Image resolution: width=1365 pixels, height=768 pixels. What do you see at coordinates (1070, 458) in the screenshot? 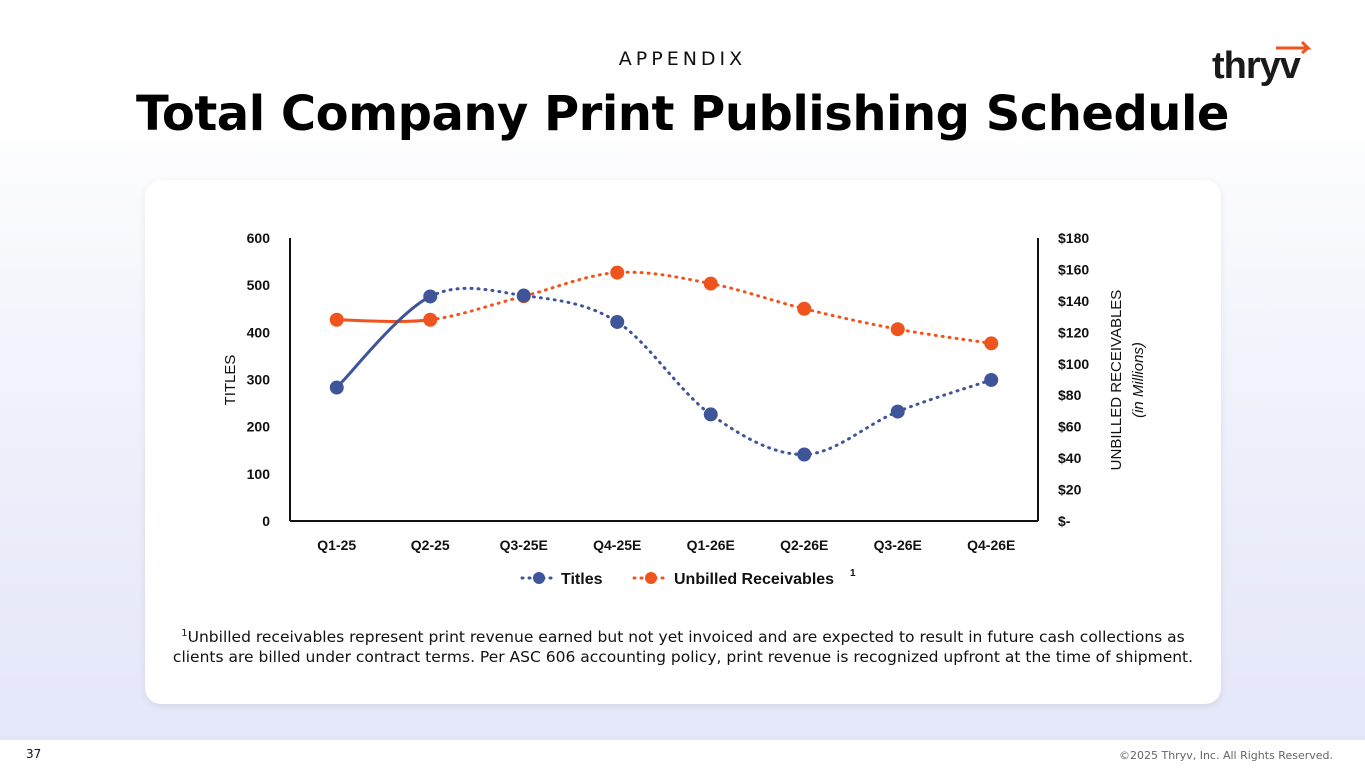
I see `right-tick-label: $40` at bounding box center [1070, 458].